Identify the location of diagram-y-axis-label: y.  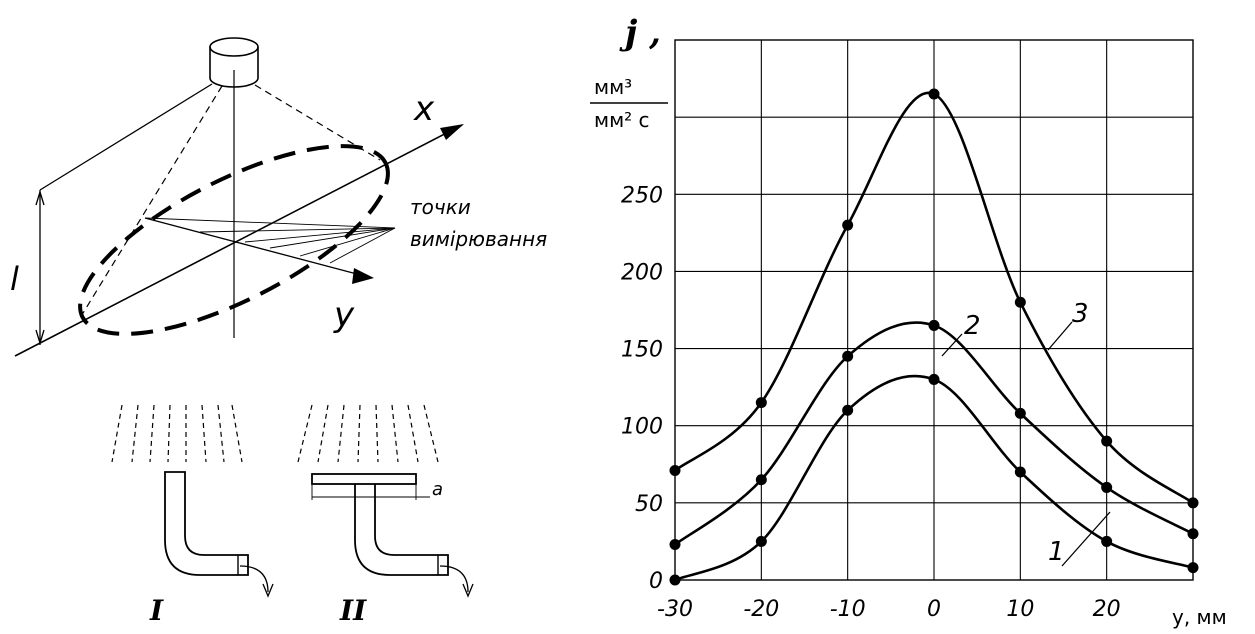
(344, 315).